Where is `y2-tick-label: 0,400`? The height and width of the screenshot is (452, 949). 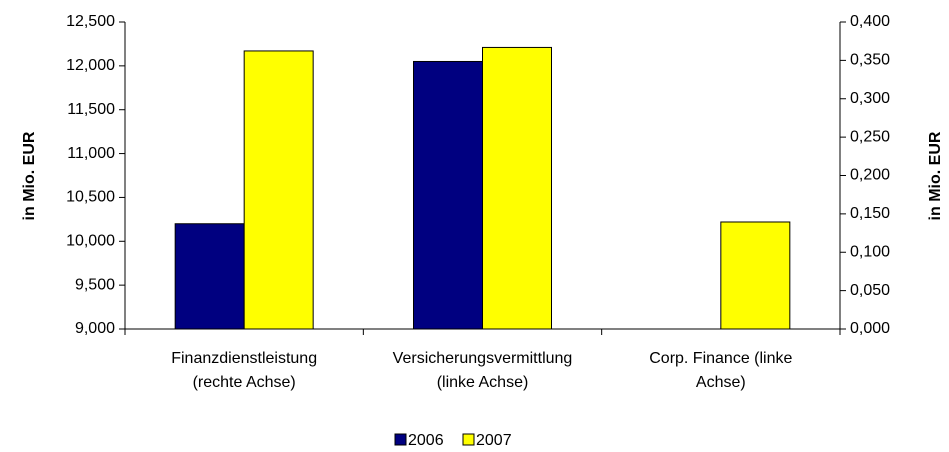
y2-tick-label: 0,400 is located at coordinates (870, 21).